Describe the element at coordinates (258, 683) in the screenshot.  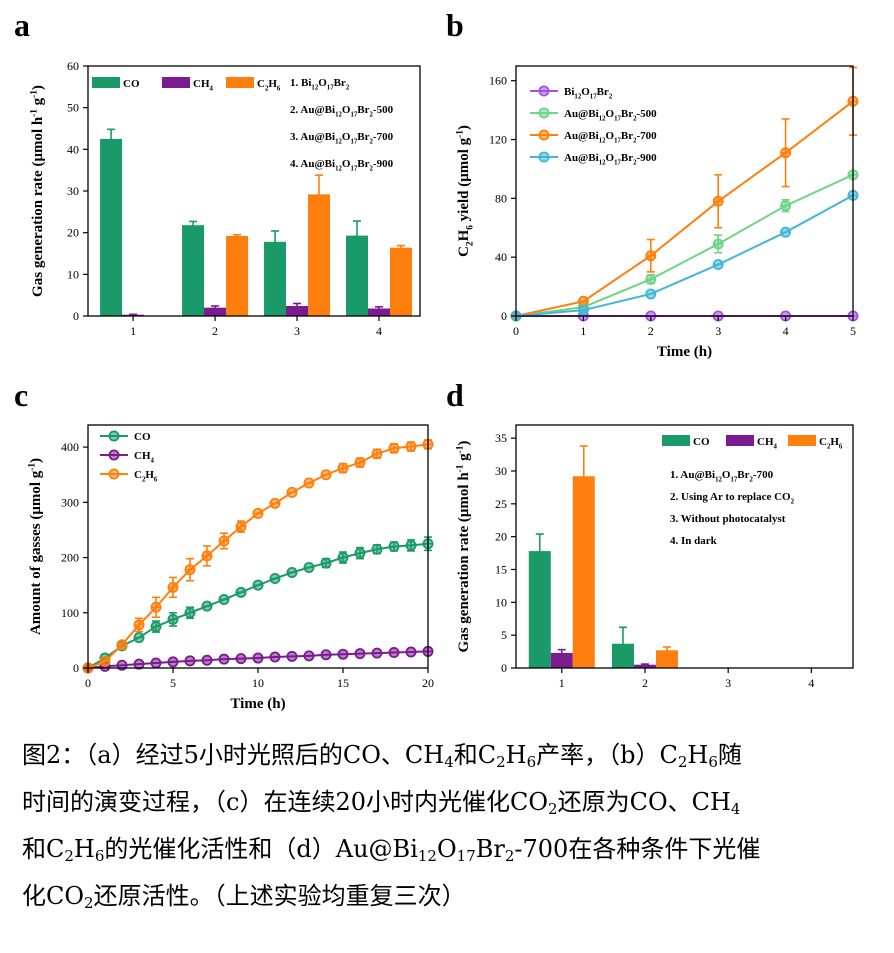
I see `x-tick-label: 10` at that location.